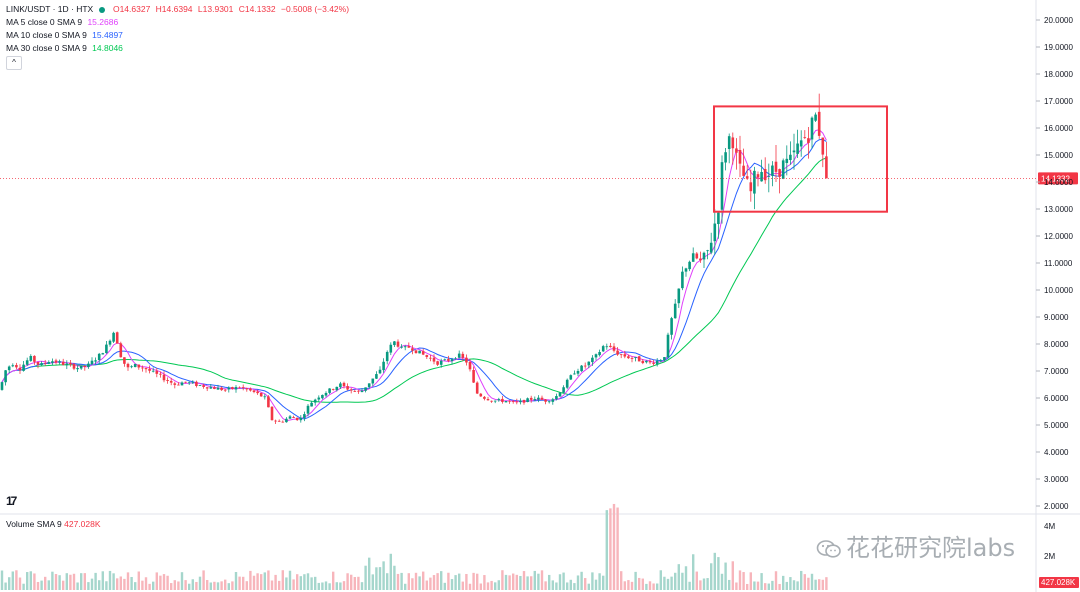 The width and height of the screenshot is (1080, 592). What do you see at coordinates (315, 9) in the screenshot?
I see `change-value: −0.5008 (−3.42%)` at bounding box center [315, 9].